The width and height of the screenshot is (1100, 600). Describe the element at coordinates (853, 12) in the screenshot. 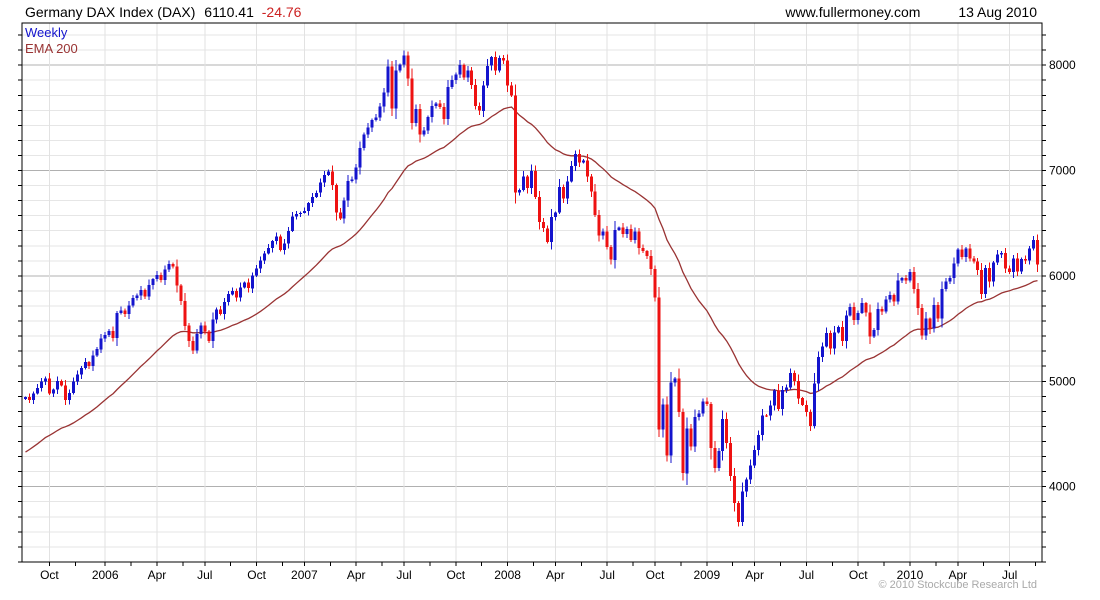

I see `website-label: www.fullermoney.com` at that location.